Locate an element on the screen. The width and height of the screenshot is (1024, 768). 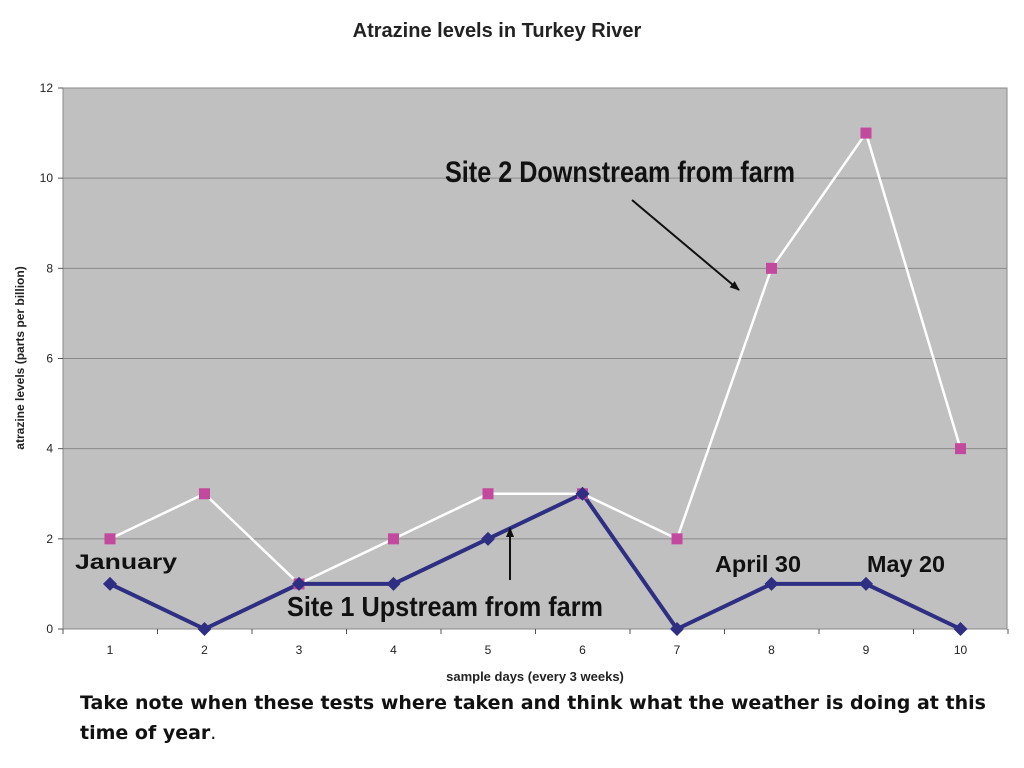
y-tick-label: 6 is located at coordinates (49, 359).